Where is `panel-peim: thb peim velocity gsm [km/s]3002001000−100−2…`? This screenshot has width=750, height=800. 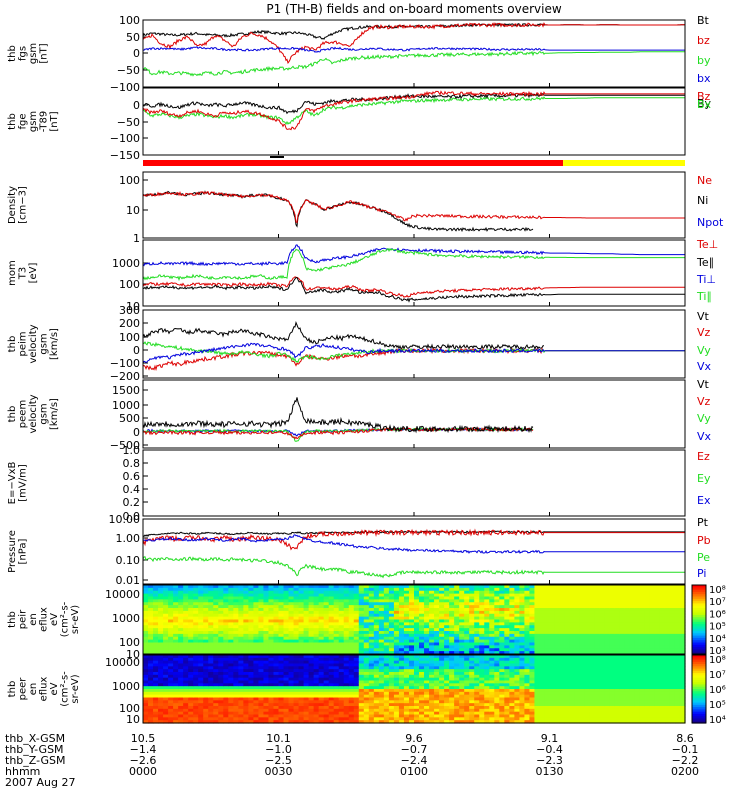
panel-peim: thb peim velocity gsm [km/s]3002001000−100−2… is located at coordinates (359, 343).